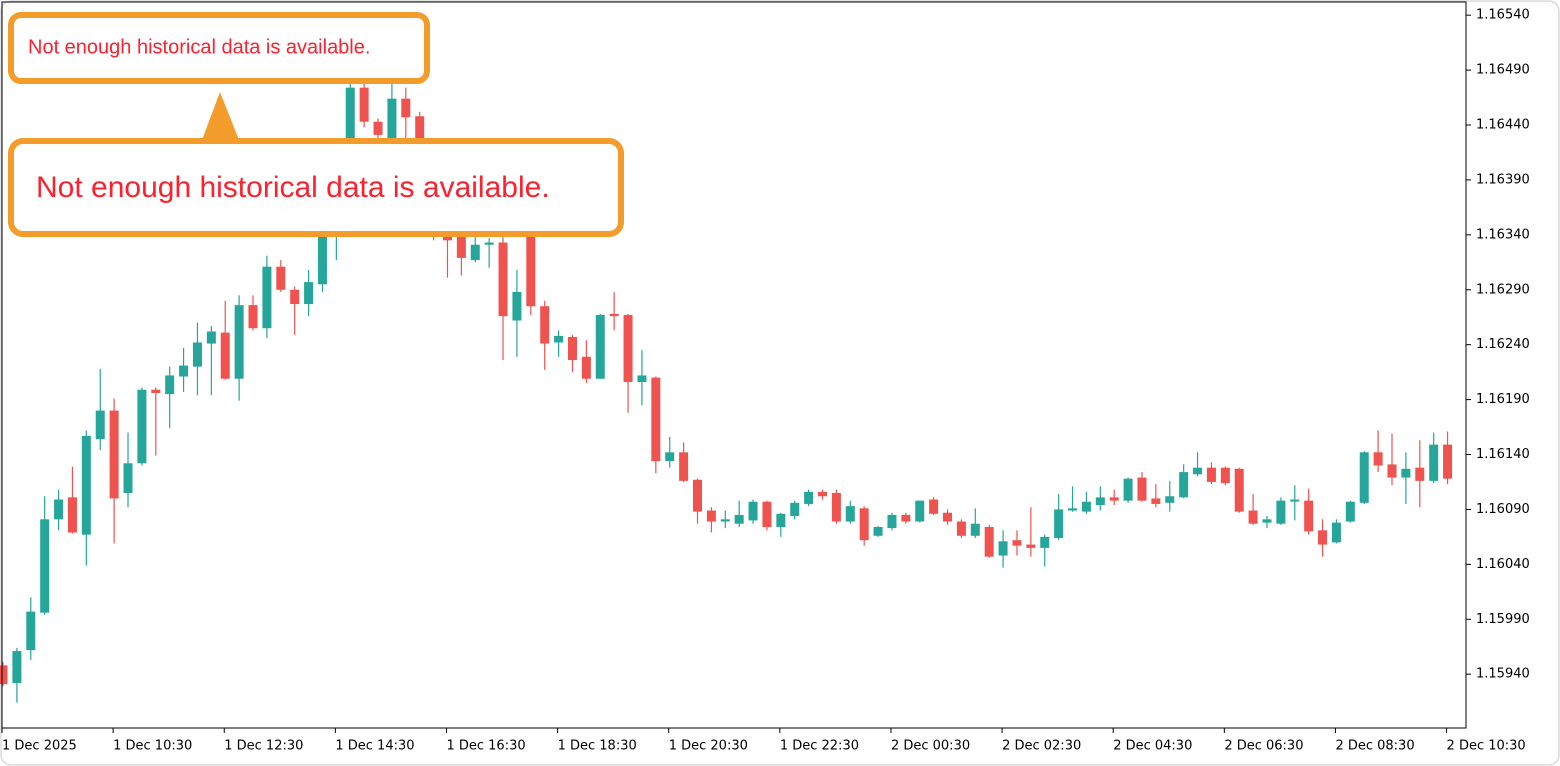 This screenshot has height=766, width=1560. Describe the element at coordinates (1503, 399) in the screenshot. I see `y-tick-label: 1.16190` at that location.